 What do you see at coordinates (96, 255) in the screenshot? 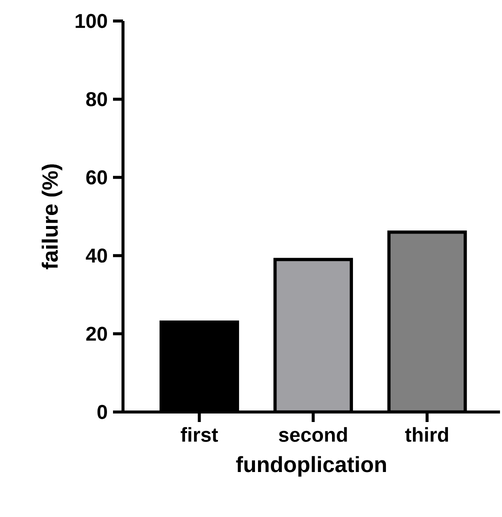
I see `y-tick-label: 40` at bounding box center [96, 255].